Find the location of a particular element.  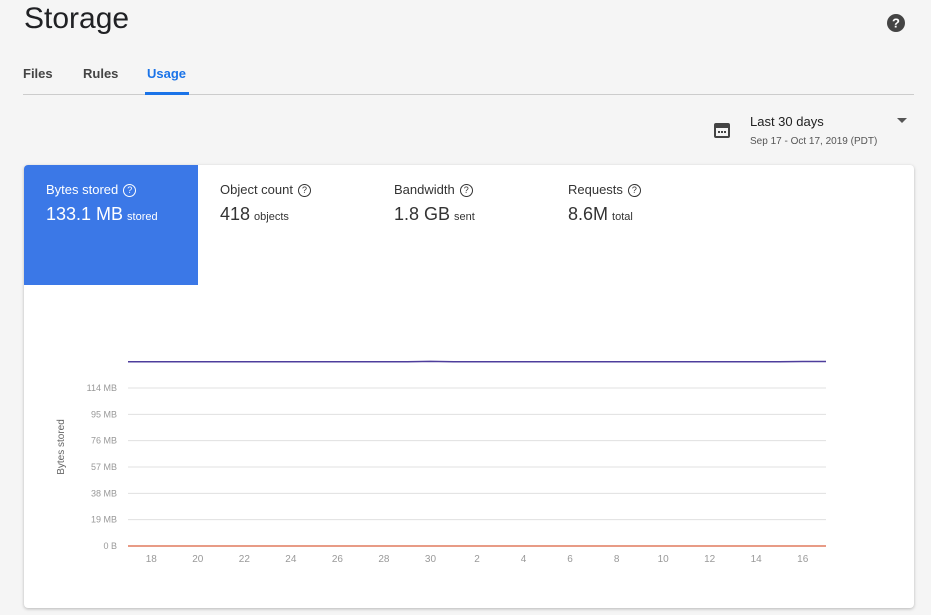

y-tick-label: 19 MB is located at coordinates (104, 520).